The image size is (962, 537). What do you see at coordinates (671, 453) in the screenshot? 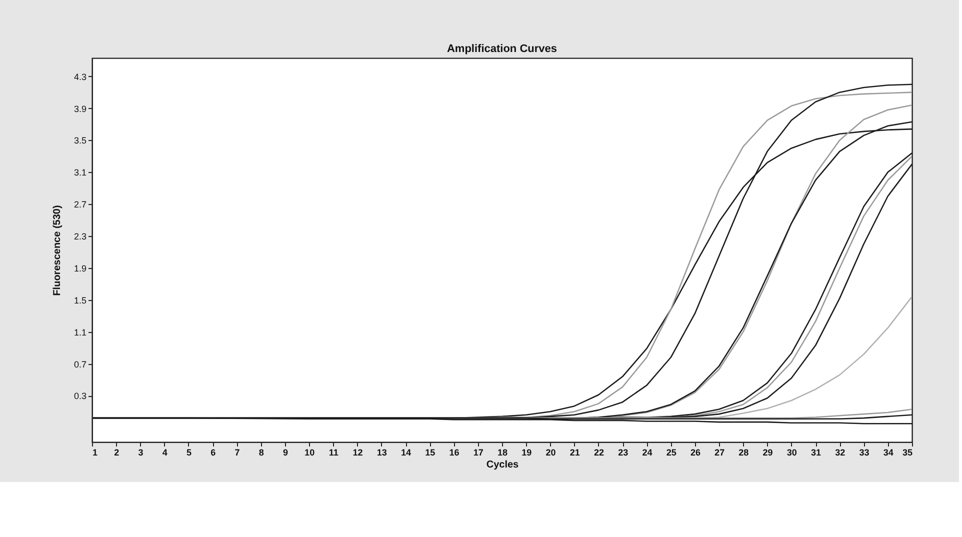
I see `x-tick-label: 25` at bounding box center [671, 453].